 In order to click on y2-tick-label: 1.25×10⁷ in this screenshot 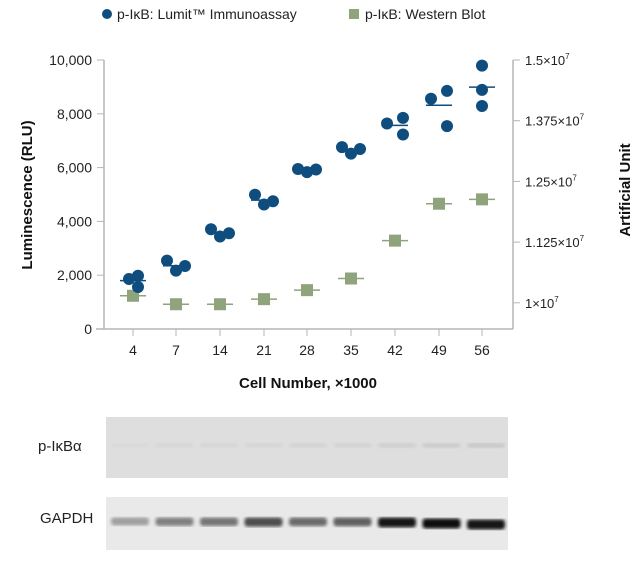, I will do `click(551, 181)`.